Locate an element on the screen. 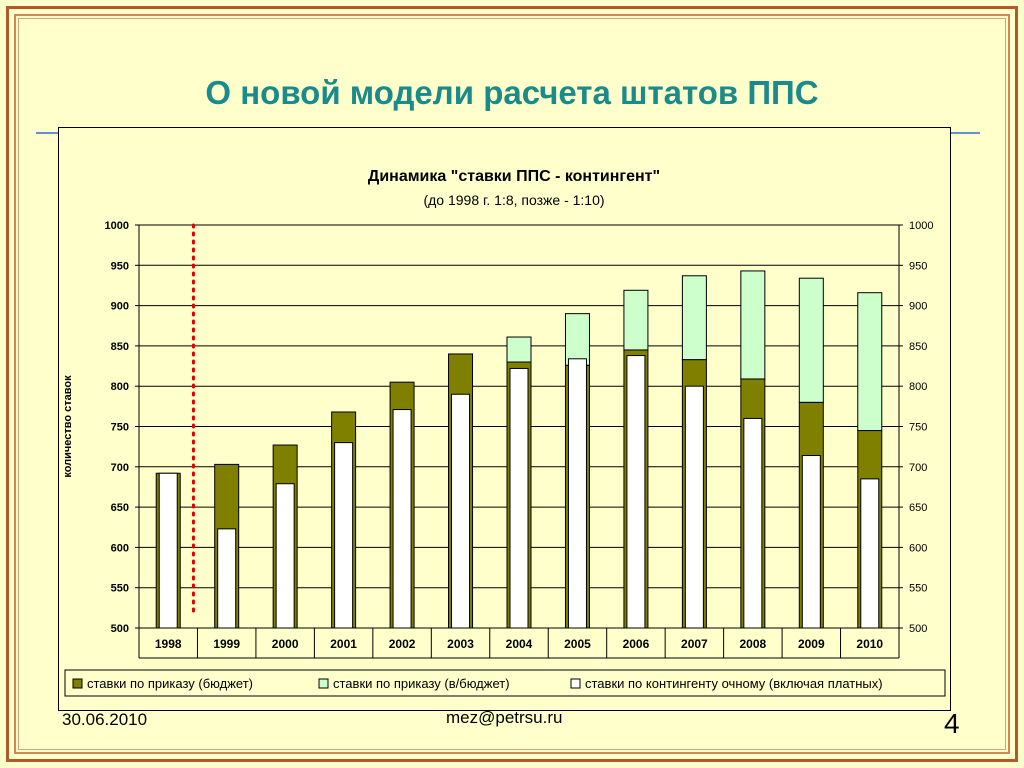 The image size is (1024, 768). footer-date: 30.06.2010 is located at coordinates (105, 719).